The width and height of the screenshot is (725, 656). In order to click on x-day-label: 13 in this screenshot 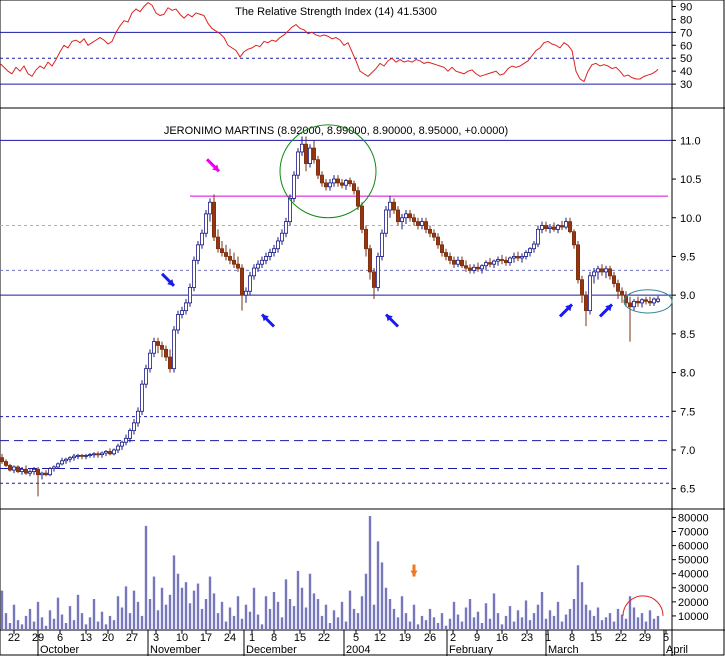, I will do `click(86, 638)`.